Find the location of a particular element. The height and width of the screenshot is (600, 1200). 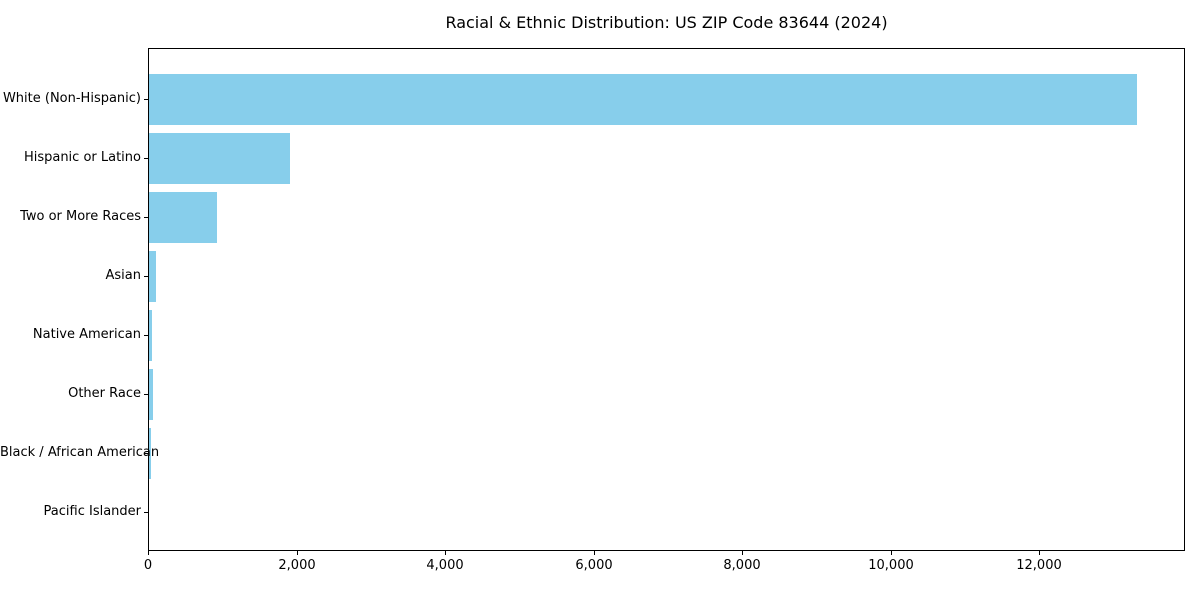

bar-white-non-hispanic is located at coordinates (643, 99).